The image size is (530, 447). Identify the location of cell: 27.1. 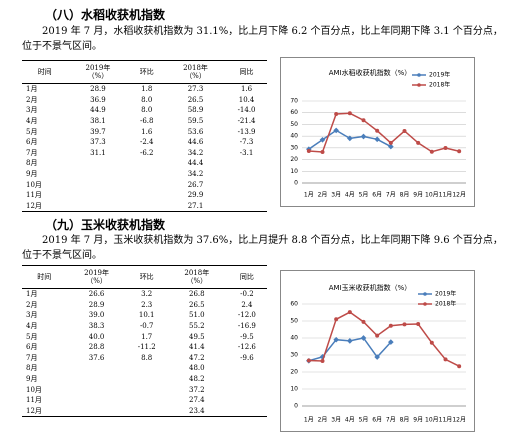
(195, 206).